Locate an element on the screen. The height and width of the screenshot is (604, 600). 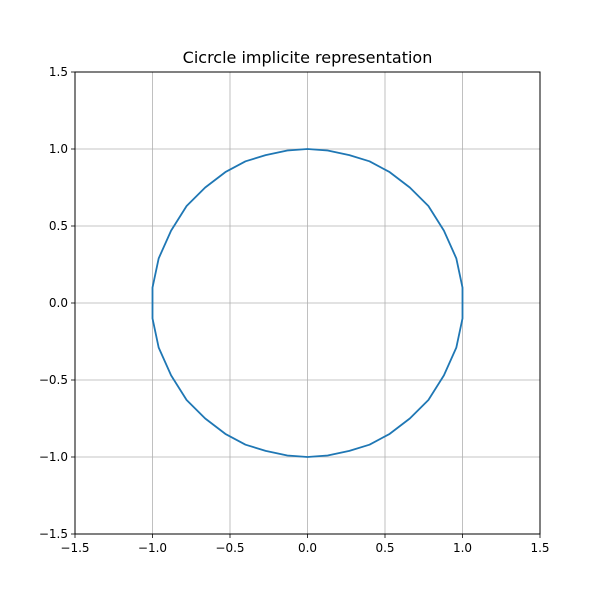
y-tick-labels: −1.5 −1.0 −0.5 0.0 0.5 1.0 1.5 is located at coordinates (53, 303).